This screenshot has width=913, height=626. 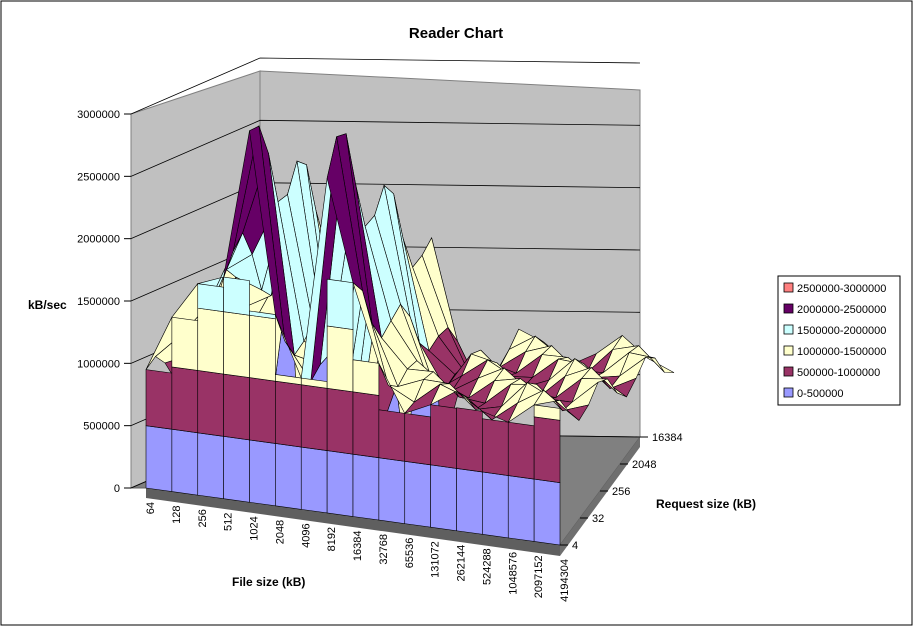 I want to click on legend-label: 500000-1000000, so click(x=838, y=373).